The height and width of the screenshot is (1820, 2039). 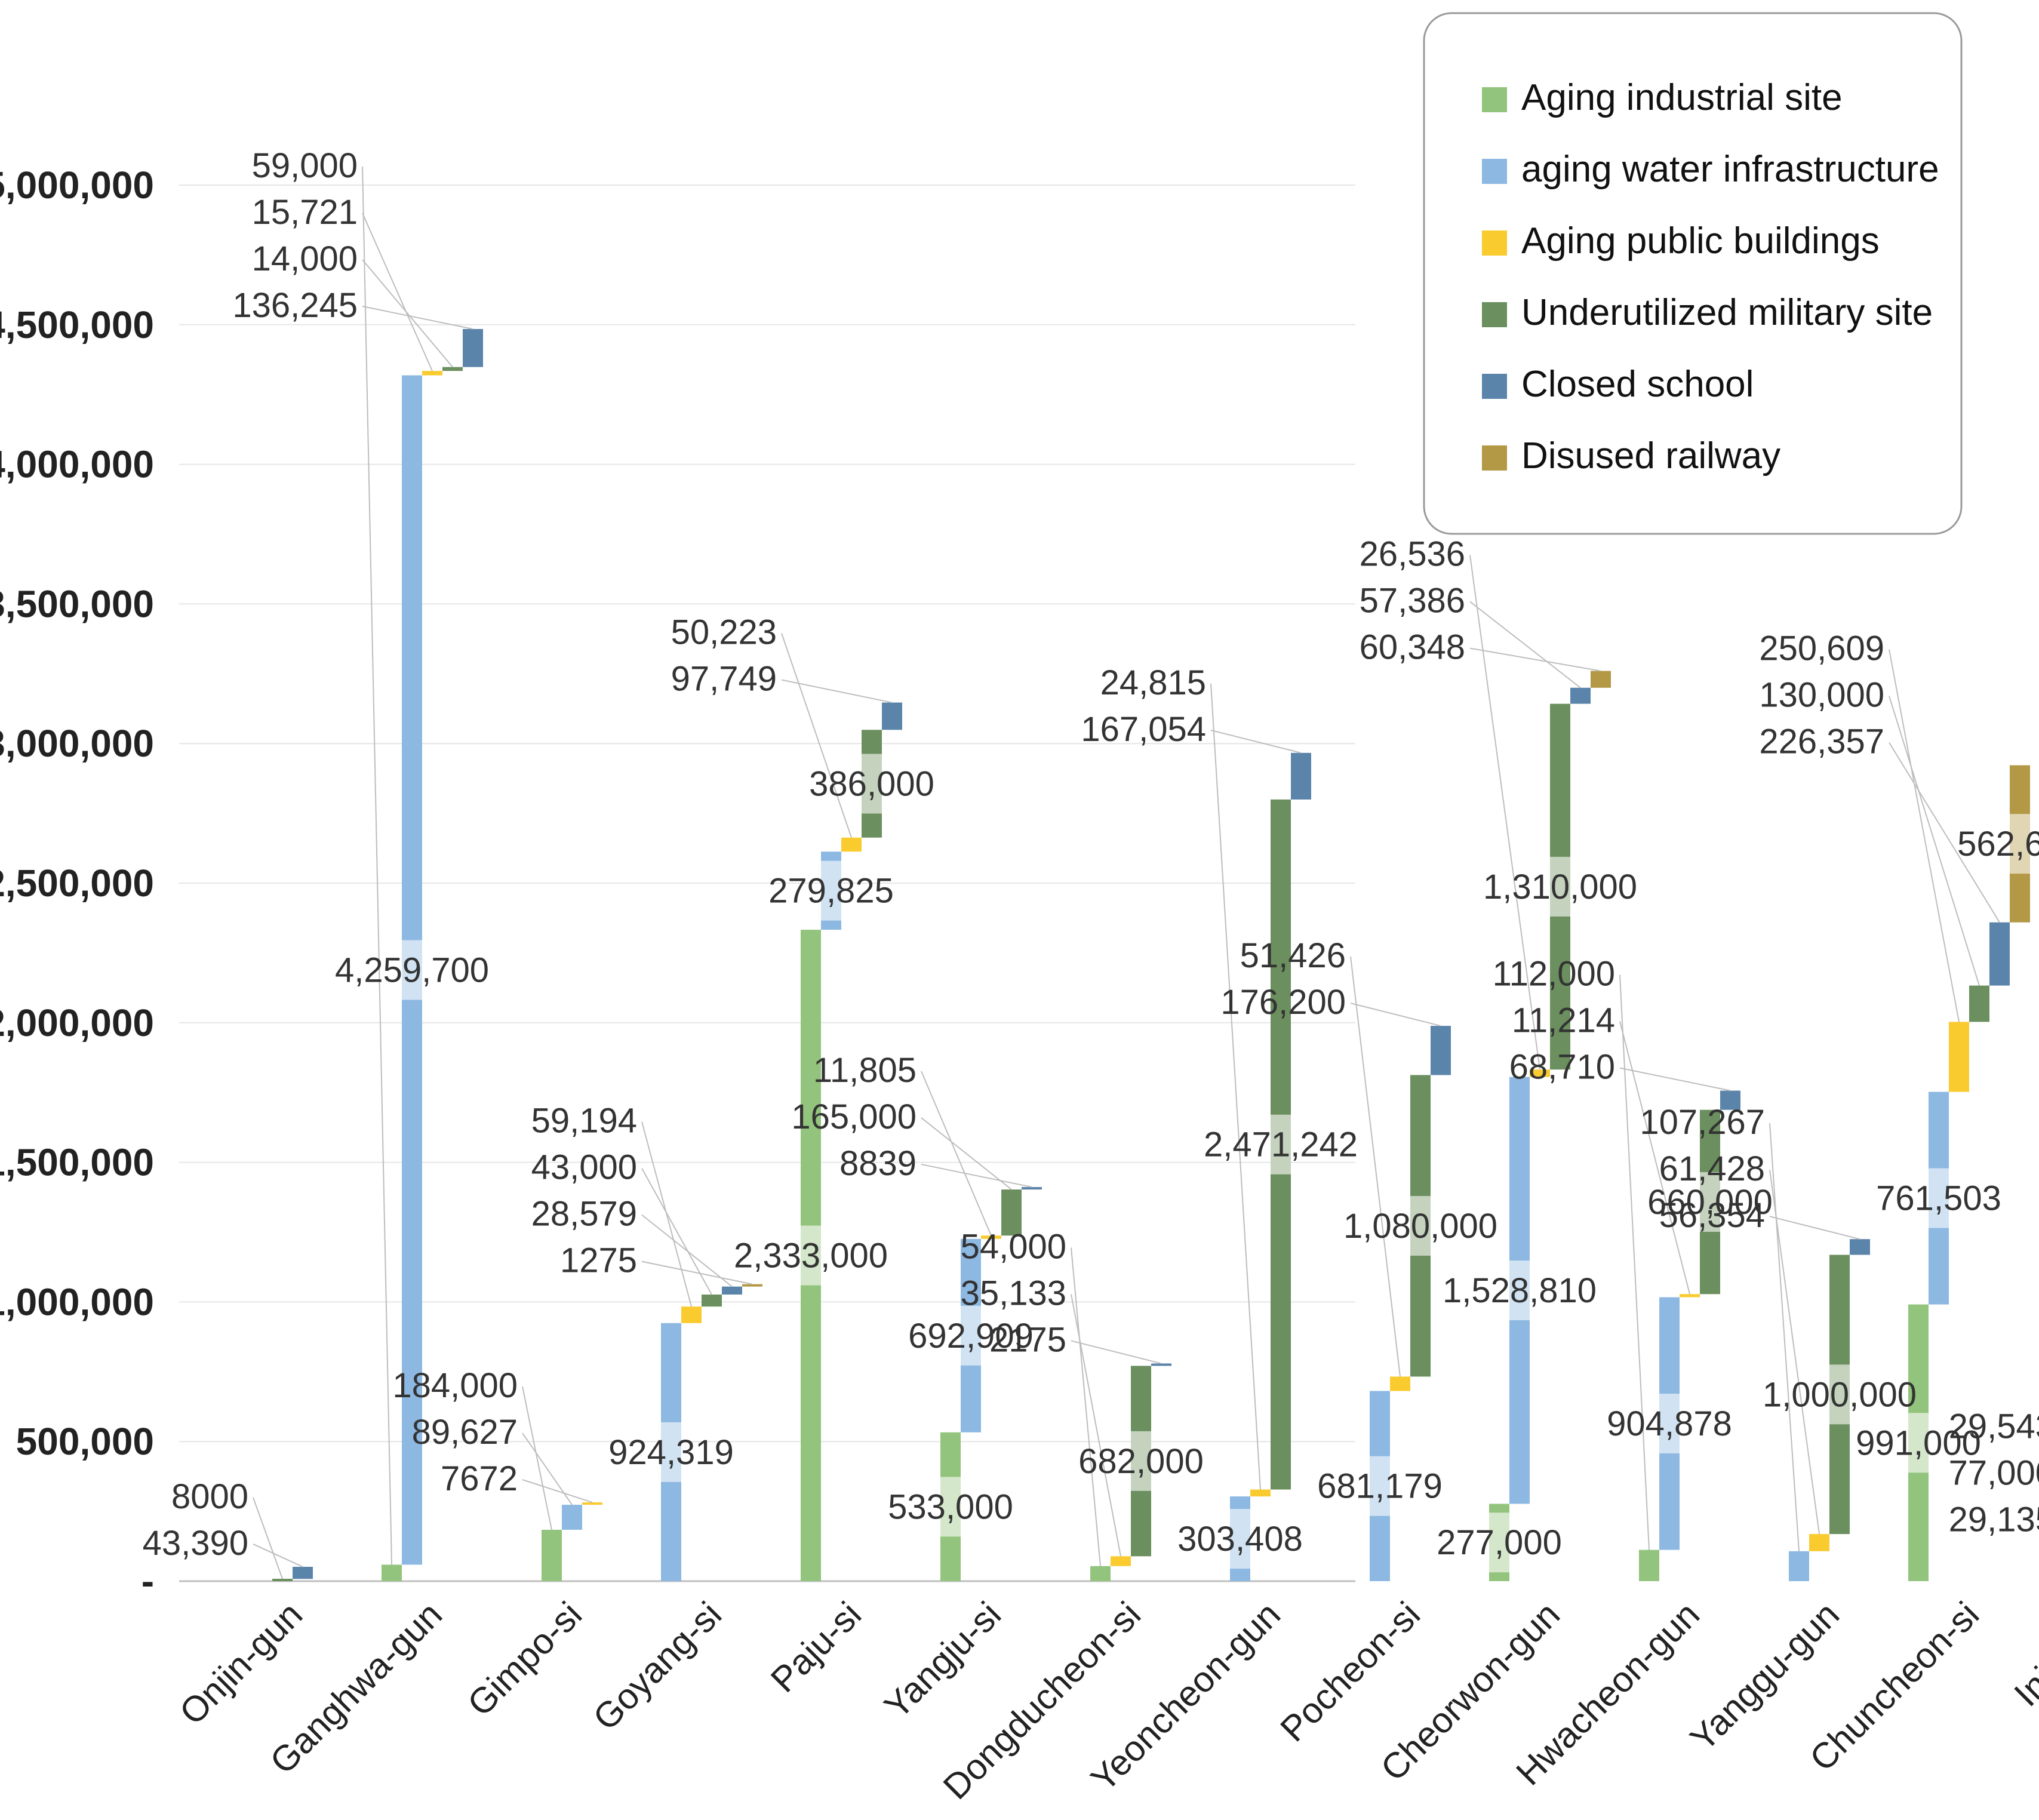 What do you see at coordinates (1919, 1443) in the screenshot?
I see `data-label: 991,000` at bounding box center [1919, 1443].